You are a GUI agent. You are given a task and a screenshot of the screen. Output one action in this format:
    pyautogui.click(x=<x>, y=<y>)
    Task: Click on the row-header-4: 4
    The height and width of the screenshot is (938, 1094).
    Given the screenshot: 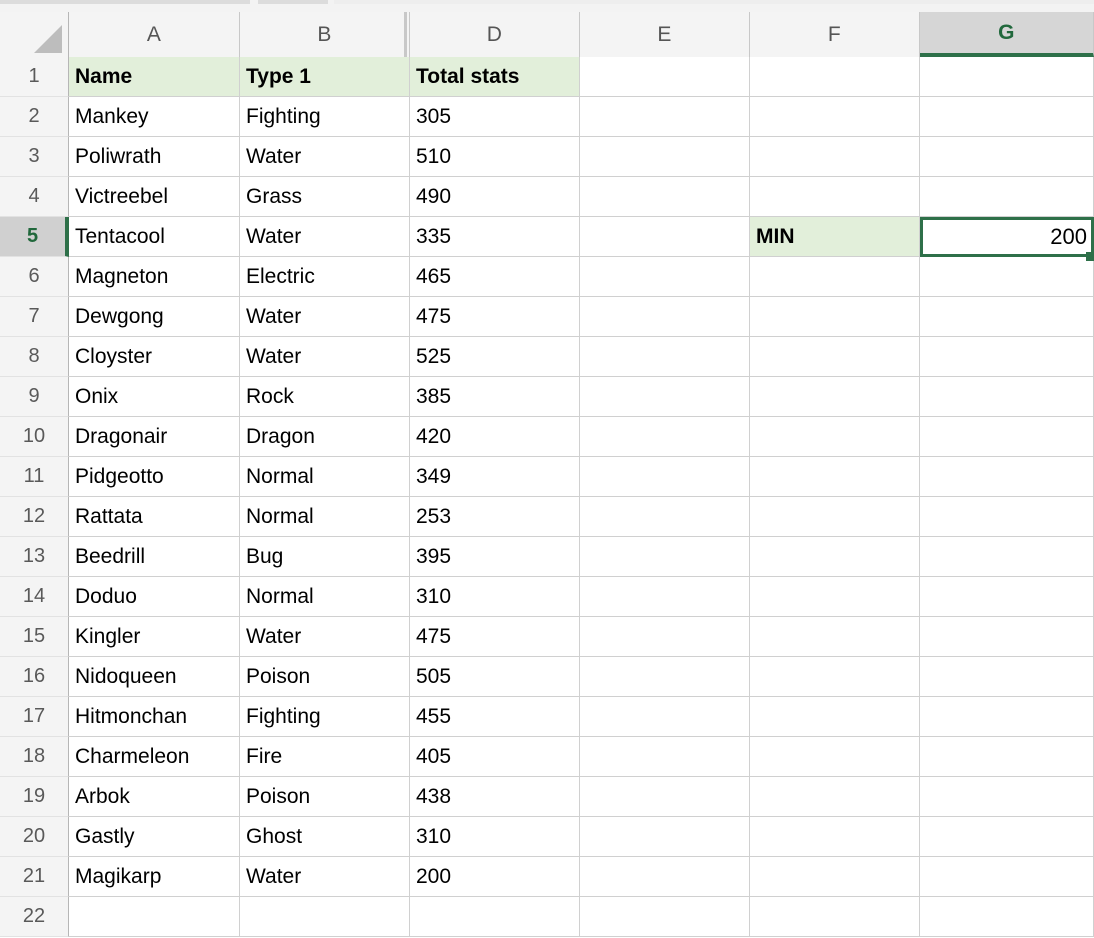 What is the action you would take?
    pyautogui.click(x=34, y=197)
    